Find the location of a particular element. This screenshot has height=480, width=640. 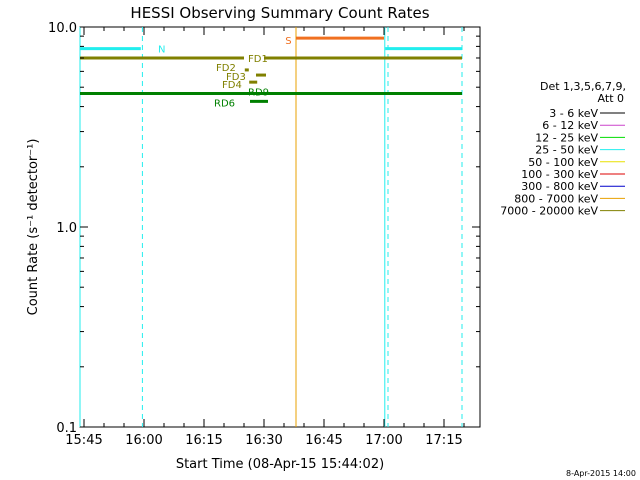

legend-entry-label: 800 - 7000 keV is located at coordinates (556, 198).